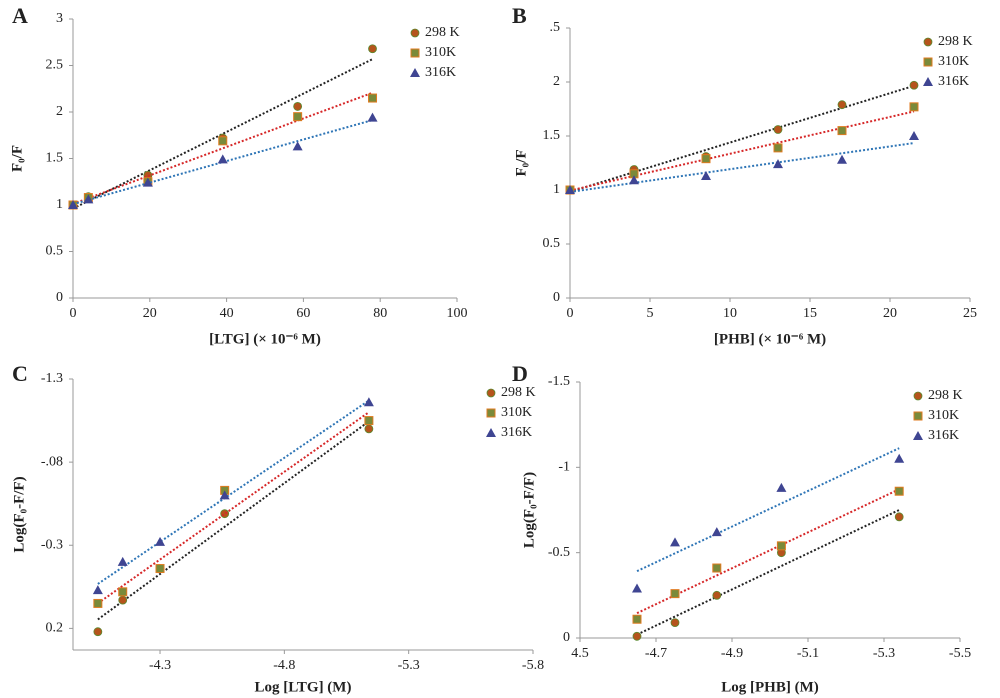 The image size is (1000, 698). What do you see at coordinates (533, 665) in the screenshot?
I see `x-tick-label: -5.8` at bounding box center [533, 665].